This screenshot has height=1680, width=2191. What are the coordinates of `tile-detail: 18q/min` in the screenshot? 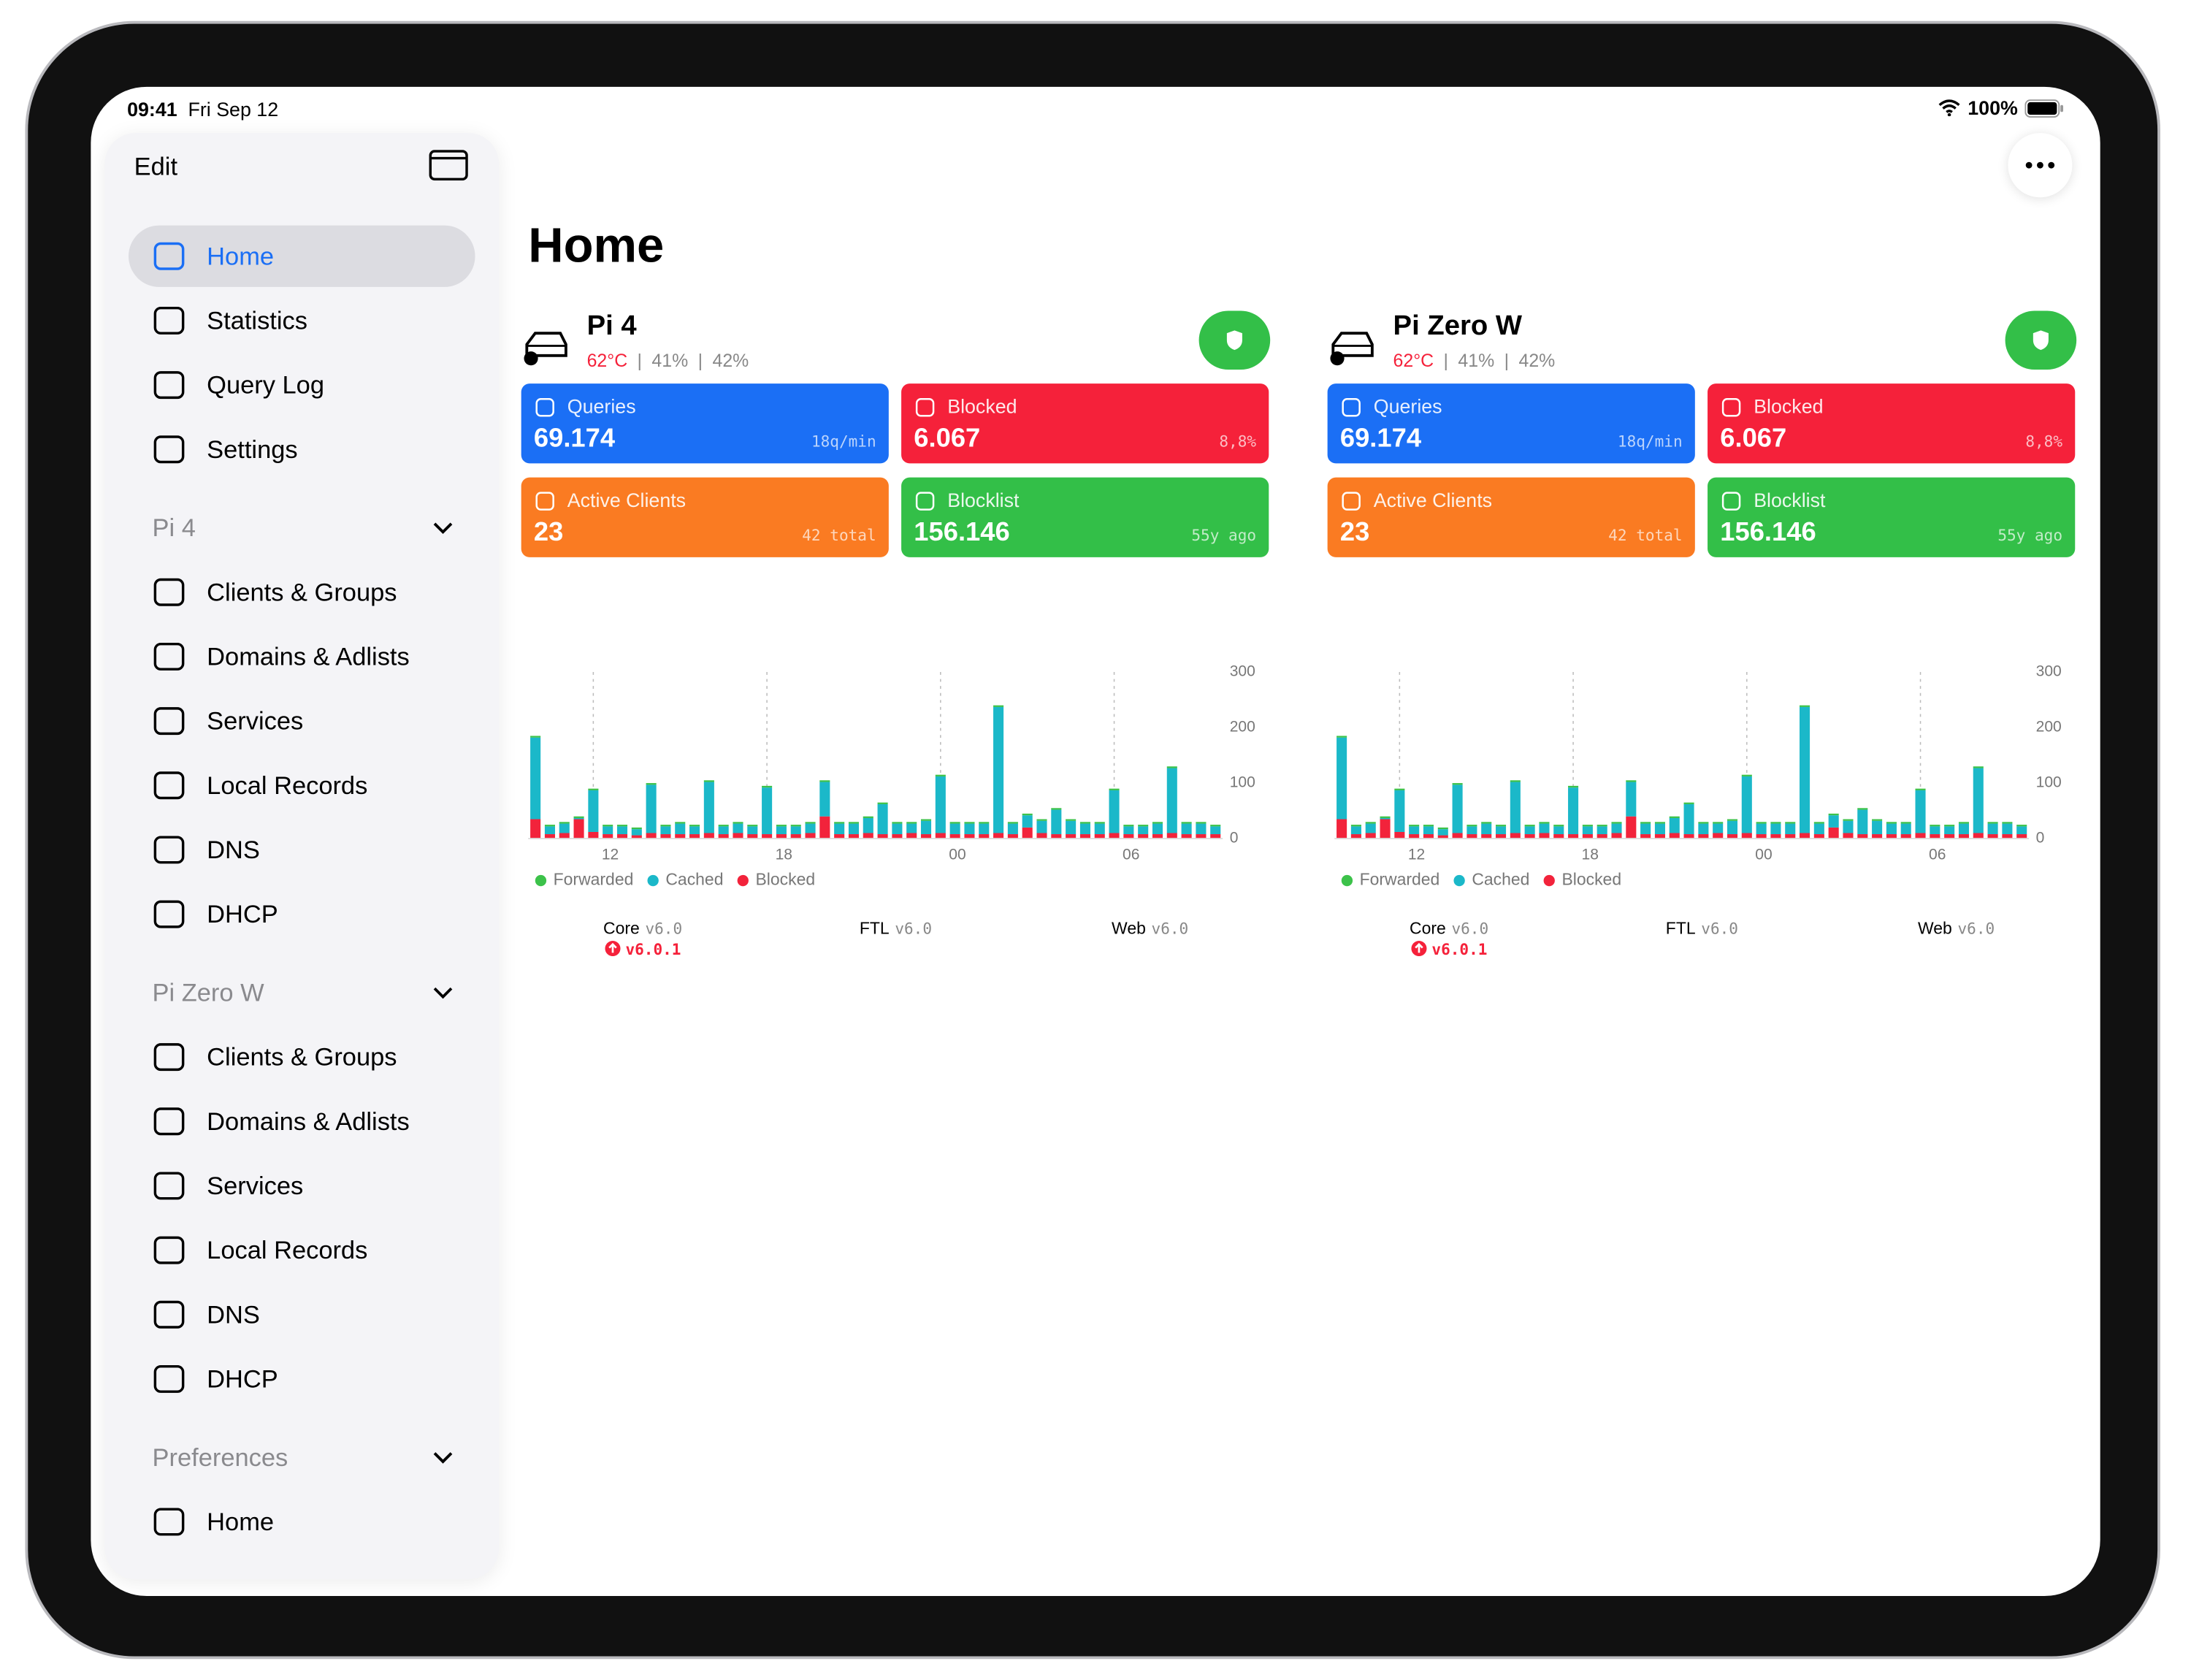 It's located at (843, 442).